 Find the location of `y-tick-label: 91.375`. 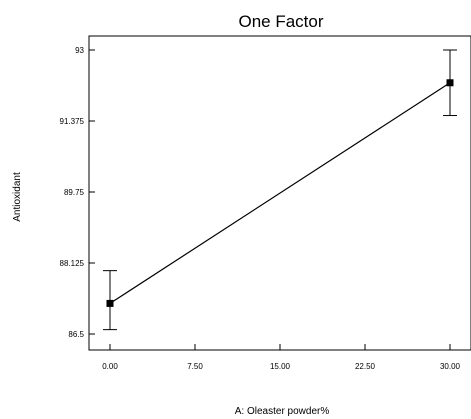

y-tick-label: 91.375 is located at coordinates (72, 121).